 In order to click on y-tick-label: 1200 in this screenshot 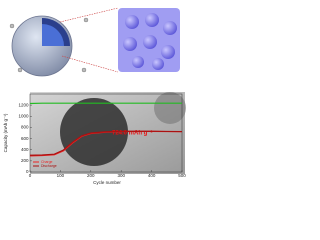, I will do `click(23, 104)`.